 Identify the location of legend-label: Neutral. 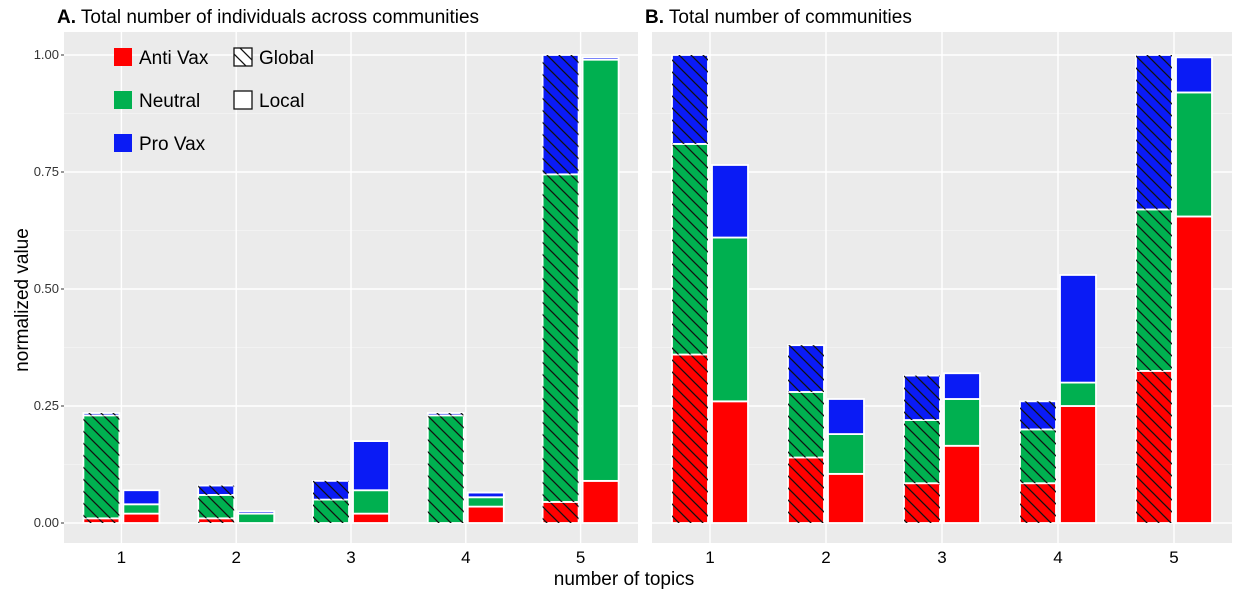
(169, 101).